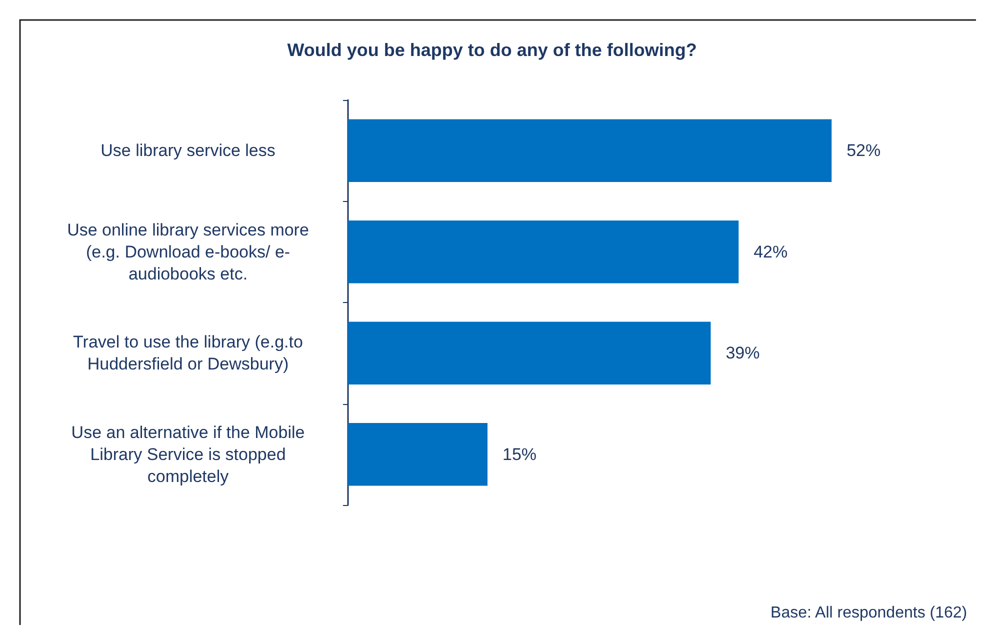 The width and height of the screenshot is (984, 633). Describe the element at coordinates (743, 353) in the screenshot. I see `data-label: 39%` at that location.